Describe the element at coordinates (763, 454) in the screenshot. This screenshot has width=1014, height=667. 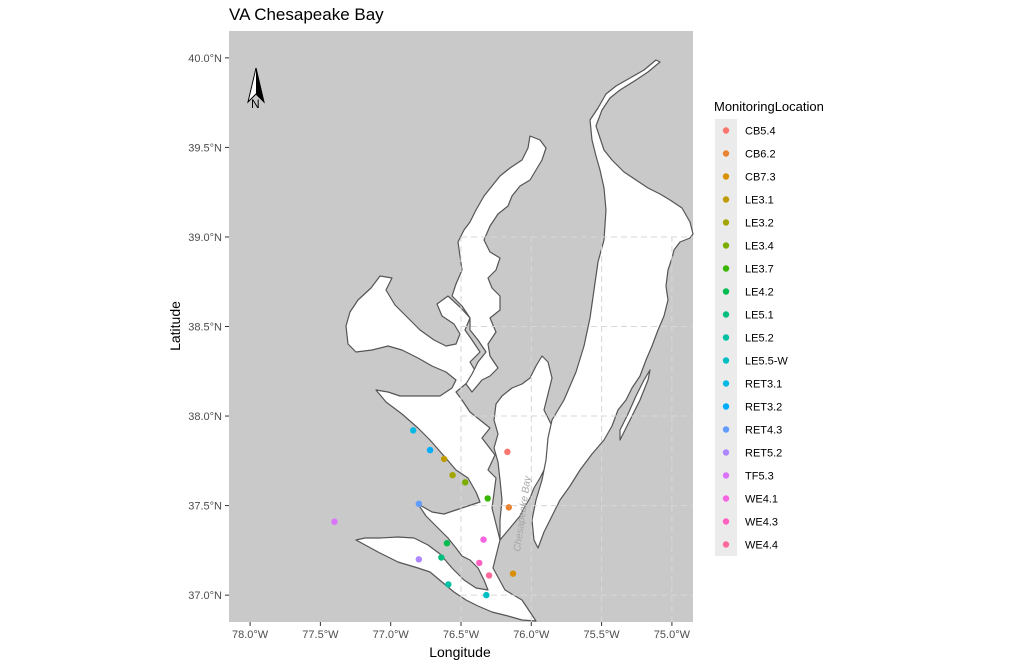
I see `legend-label: RET5.2` at that location.